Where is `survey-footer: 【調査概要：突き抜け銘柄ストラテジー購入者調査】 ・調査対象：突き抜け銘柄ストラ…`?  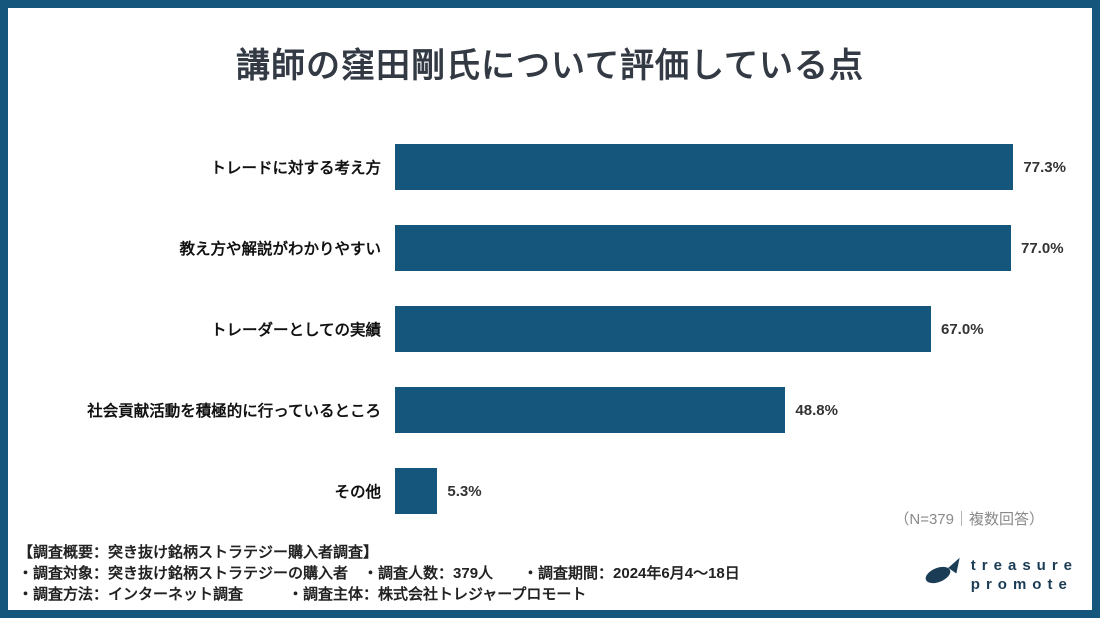
survey-footer: 【調査概要：突き抜け銘柄ストラテジー購入者調査】 ・調査対象：突き抜け銘柄ストラ… is located at coordinates (550, 573).